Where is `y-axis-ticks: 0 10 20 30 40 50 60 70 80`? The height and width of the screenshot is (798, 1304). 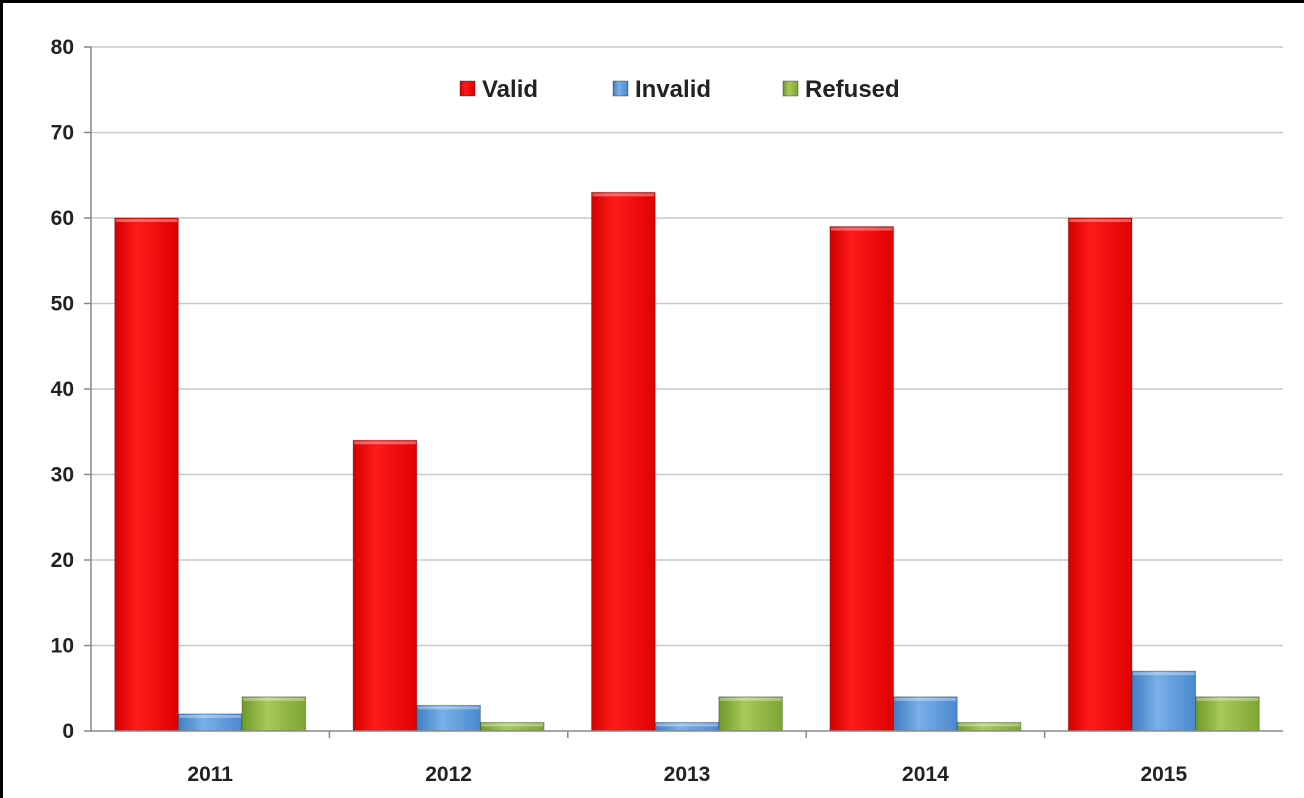
y-axis-ticks: 0 10 20 30 40 50 60 70 80 is located at coordinates (71, 389).